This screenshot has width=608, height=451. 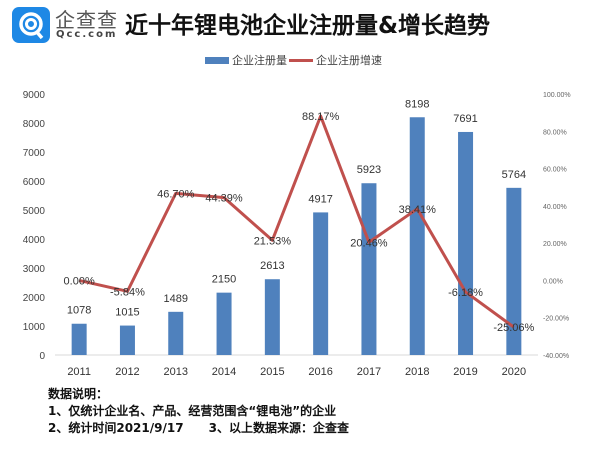 What do you see at coordinates (513, 328) in the screenshot?
I see `line-label: -25.06%` at bounding box center [513, 328].